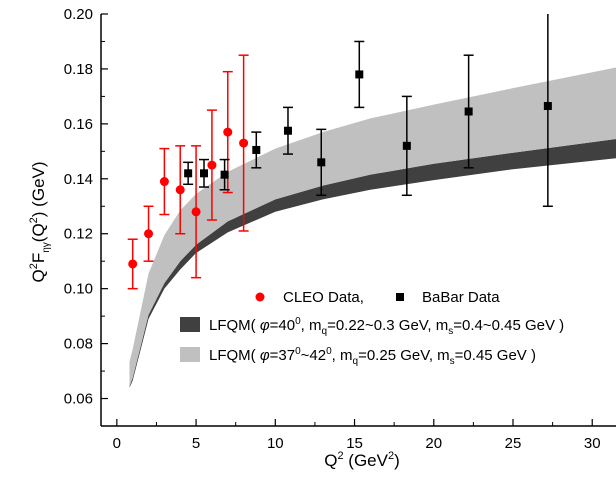 The height and width of the screenshot is (498, 616). What do you see at coordinates (513, 443) in the screenshot?
I see `x-tick-label: 25` at bounding box center [513, 443].